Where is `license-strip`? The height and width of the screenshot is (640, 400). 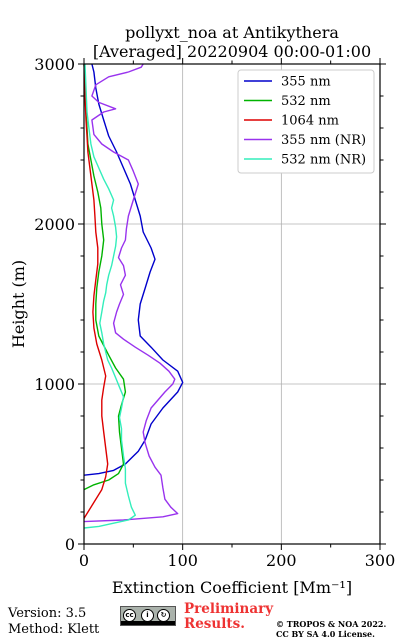 license-strip is located at coordinates (148, 623).